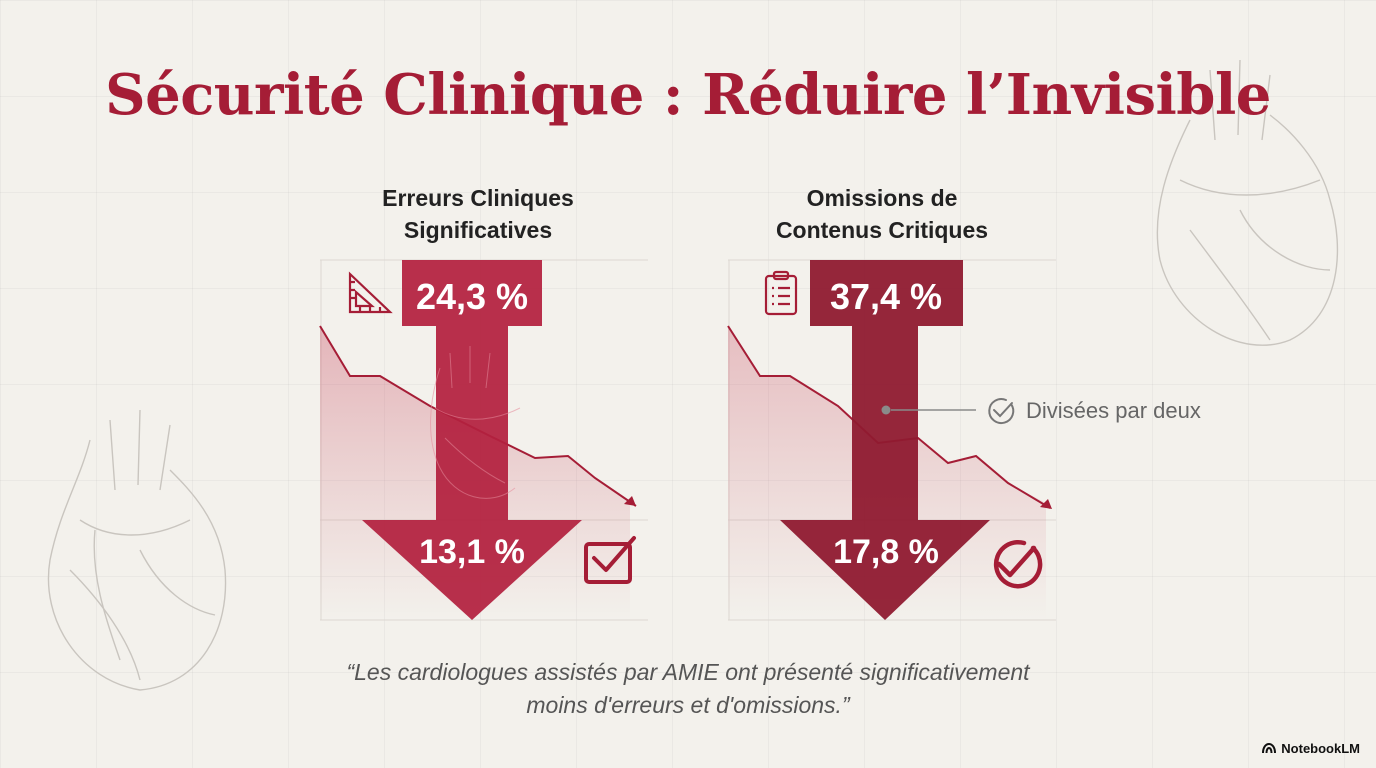 The height and width of the screenshot is (768, 1376). What do you see at coordinates (1269, 748) in the screenshot?
I see `notebooklm-logo-icon` at bounding box center [1269, 748].